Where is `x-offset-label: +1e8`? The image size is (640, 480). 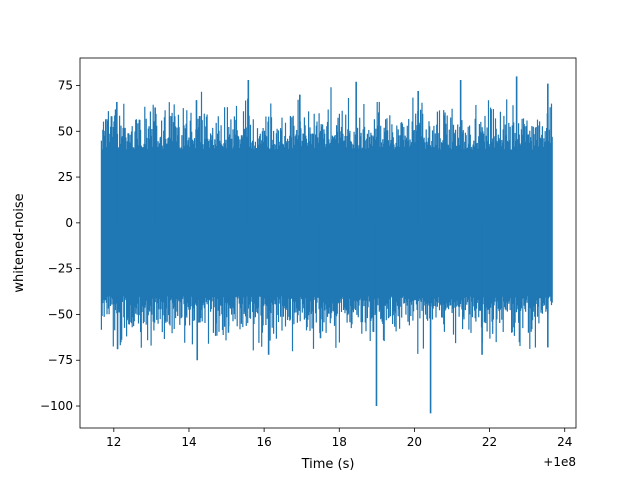 x-offset-label: +1e8 is located at coordinates (559, 462).